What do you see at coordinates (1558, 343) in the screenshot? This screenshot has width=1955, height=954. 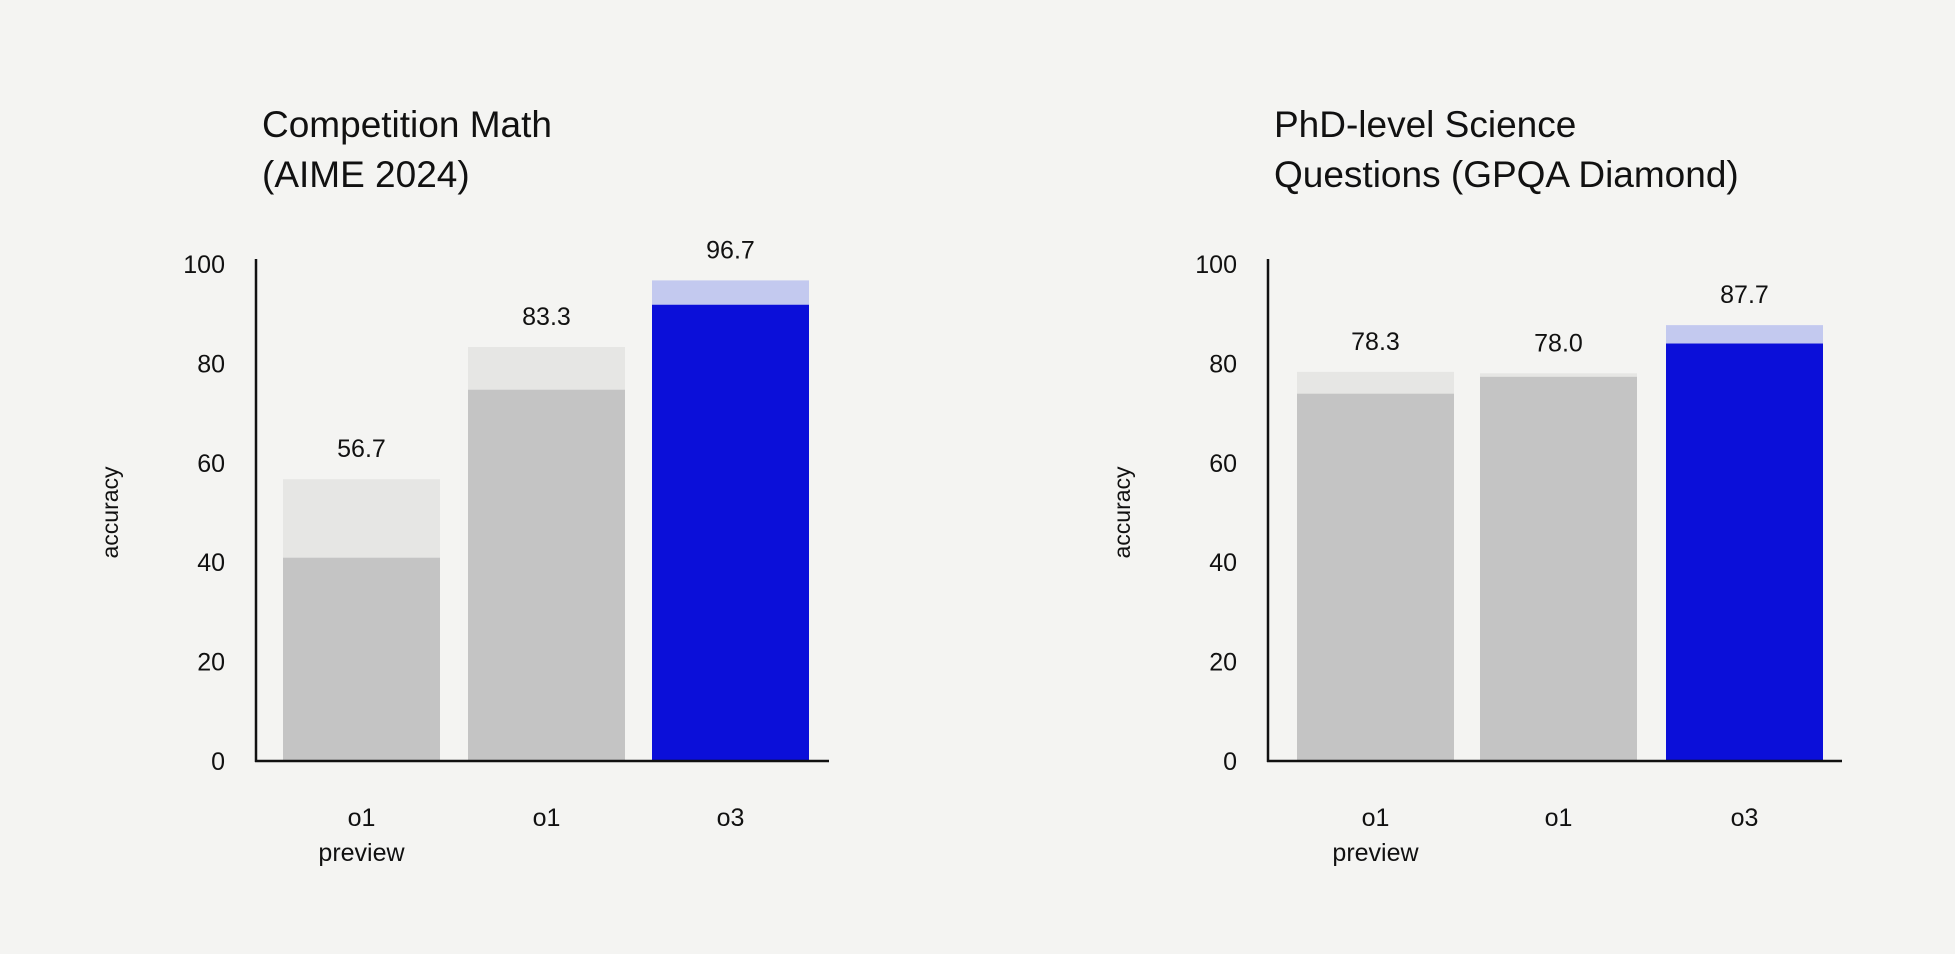 I see `bar-value-label: 78.0` at bounding box center [1558, 343].